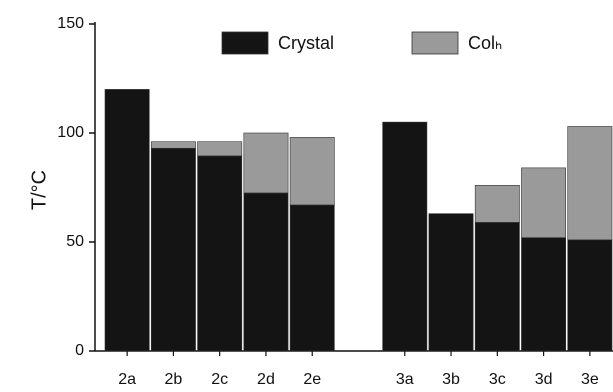 The width and height of the screenshot is (613, 392). Describe the element at coordinates (79, 350) in the screenshot. I see `y-tick-label: 0` at that location.